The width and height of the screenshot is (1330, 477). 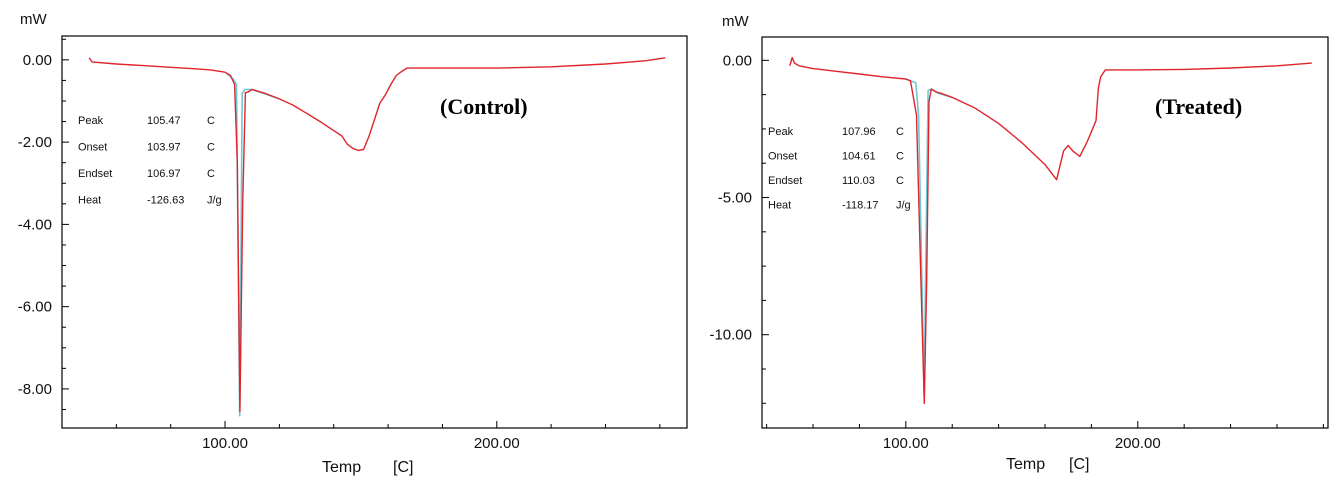 I want to click on stat-value: 106.97, so click(x=164, y=174).